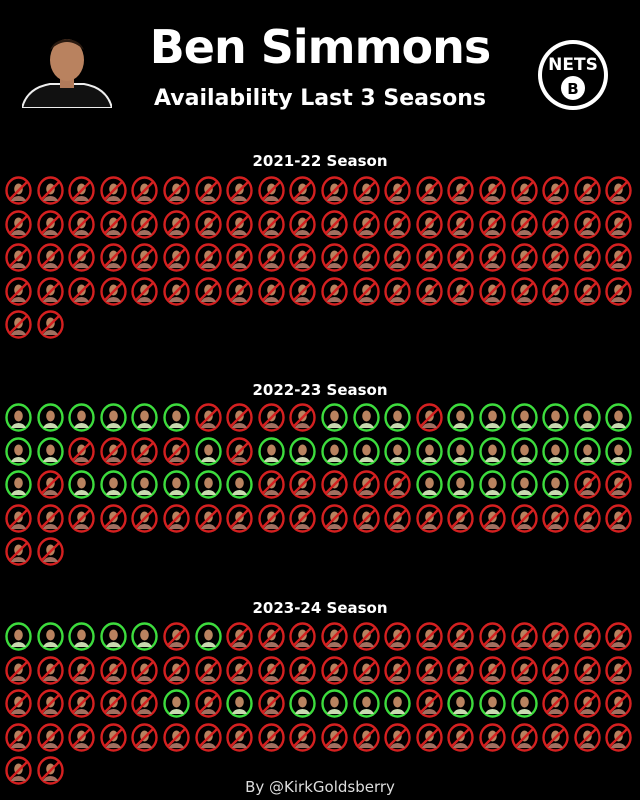 The image size is (640, 800). Describe the element at coordinates (320, 608) in the screenshot. I see `season-label-2023-24: 2023-24 Season` at that location.